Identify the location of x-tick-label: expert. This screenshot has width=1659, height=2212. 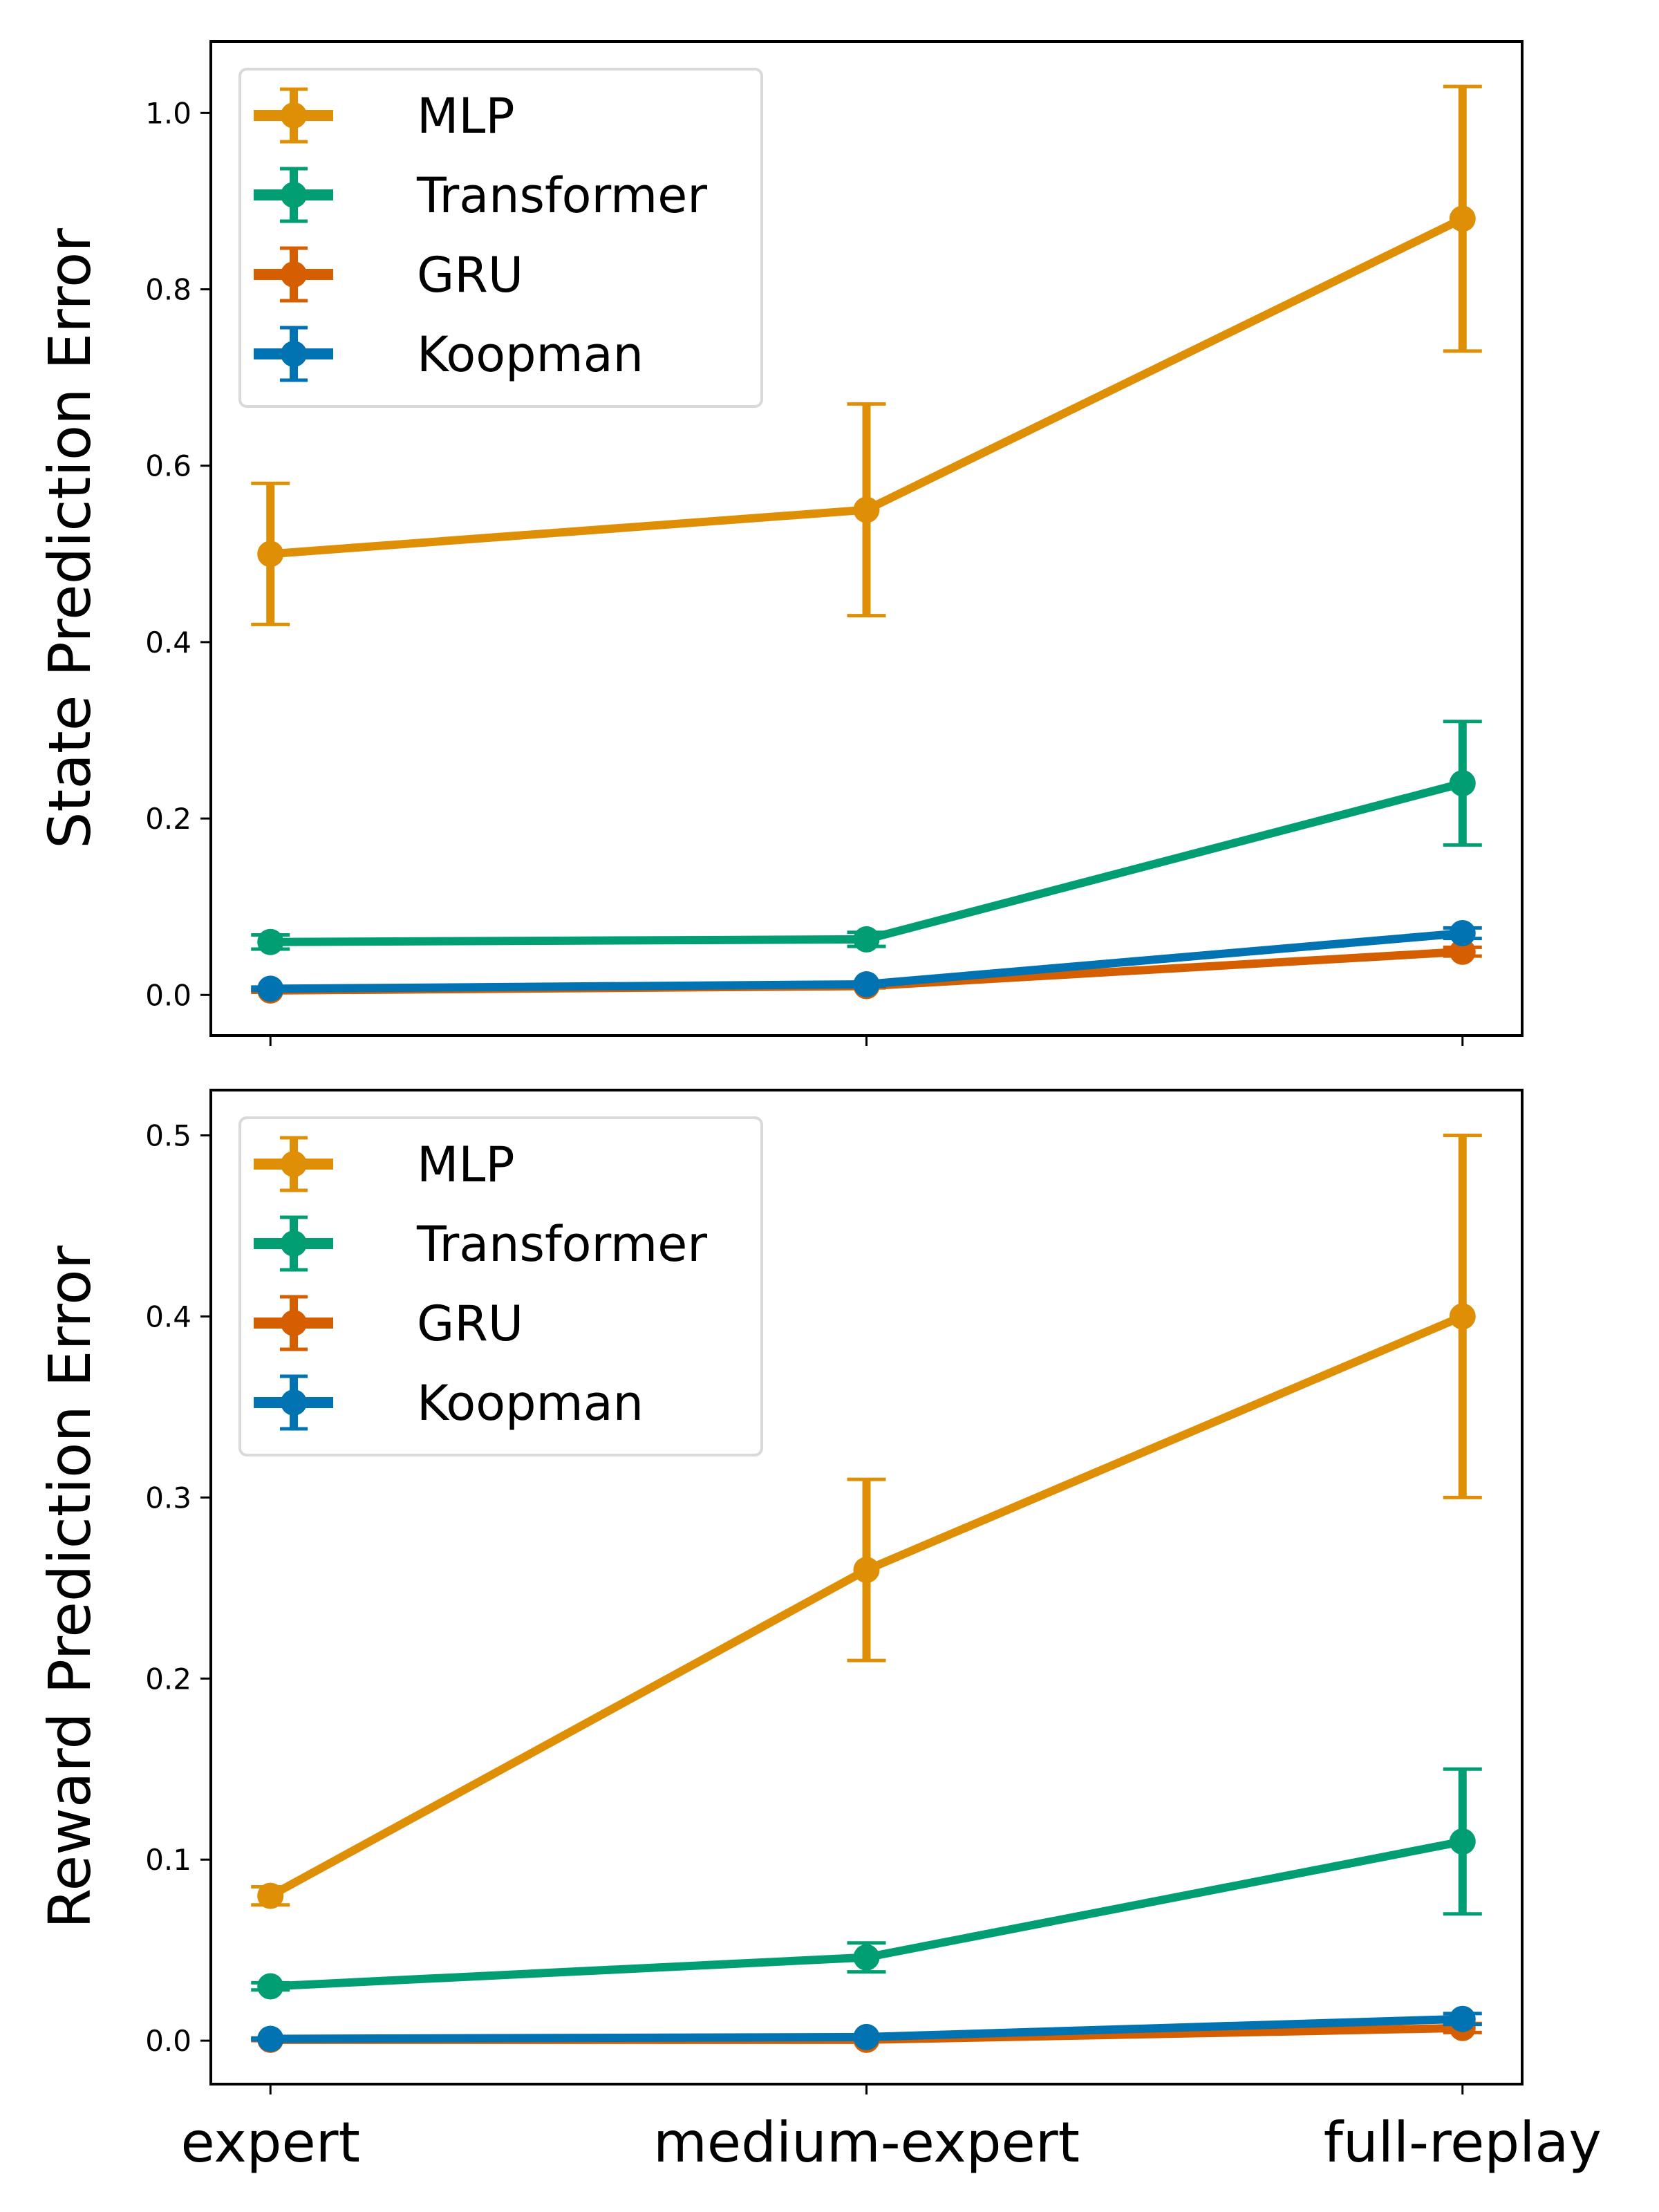
(270, 2142).